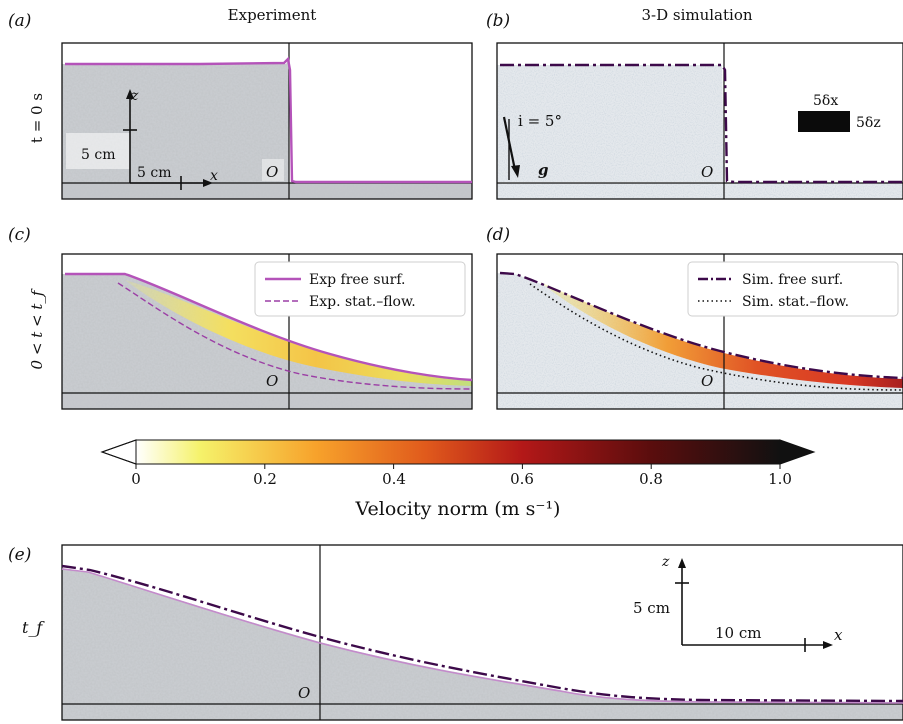  I want to click on z-arrow-head-a, so click(130, 94).